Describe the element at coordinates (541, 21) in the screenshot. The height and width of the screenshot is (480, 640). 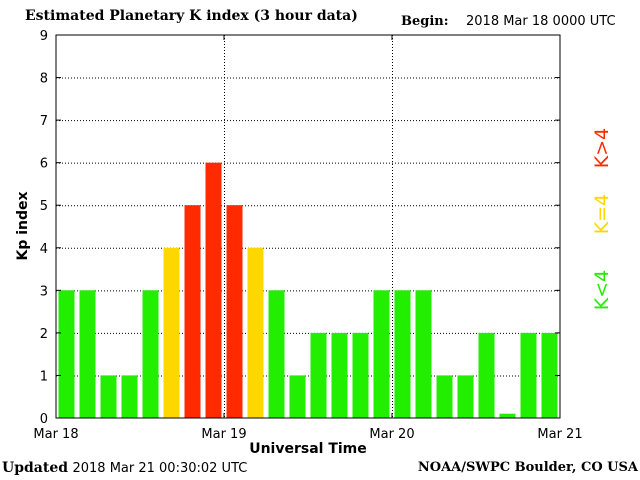
I see `begin-value: 2018 Mar 18 0000 UTC` at that location.